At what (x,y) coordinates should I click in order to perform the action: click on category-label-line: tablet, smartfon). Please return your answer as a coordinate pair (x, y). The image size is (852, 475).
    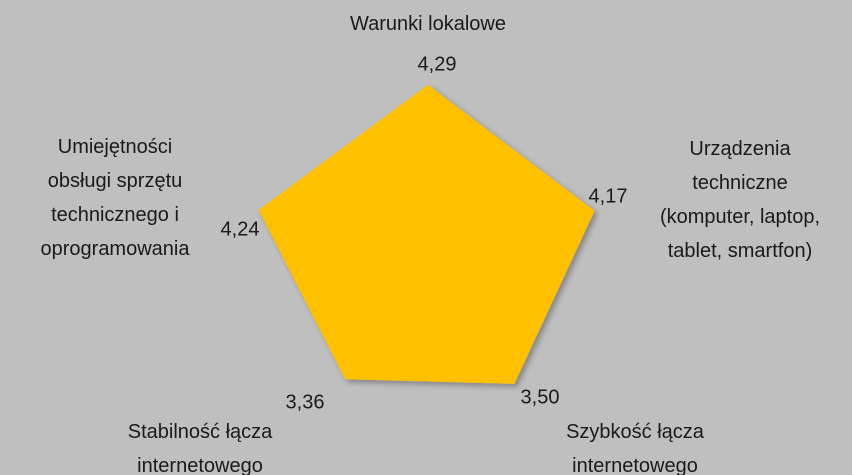
    Looking at the image, I should click on (740, 251).